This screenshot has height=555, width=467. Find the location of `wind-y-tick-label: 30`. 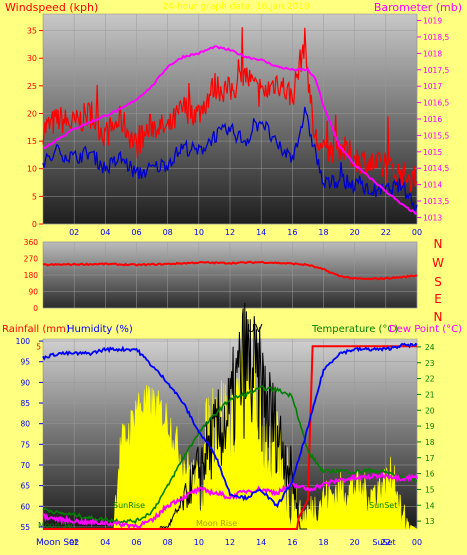

wind-y-tick-label: 30 is located at coordinates (32, 58).